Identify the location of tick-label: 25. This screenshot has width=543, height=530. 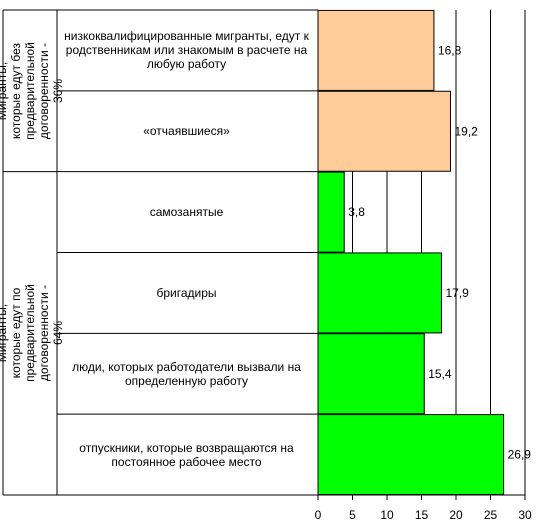
(491, 515).